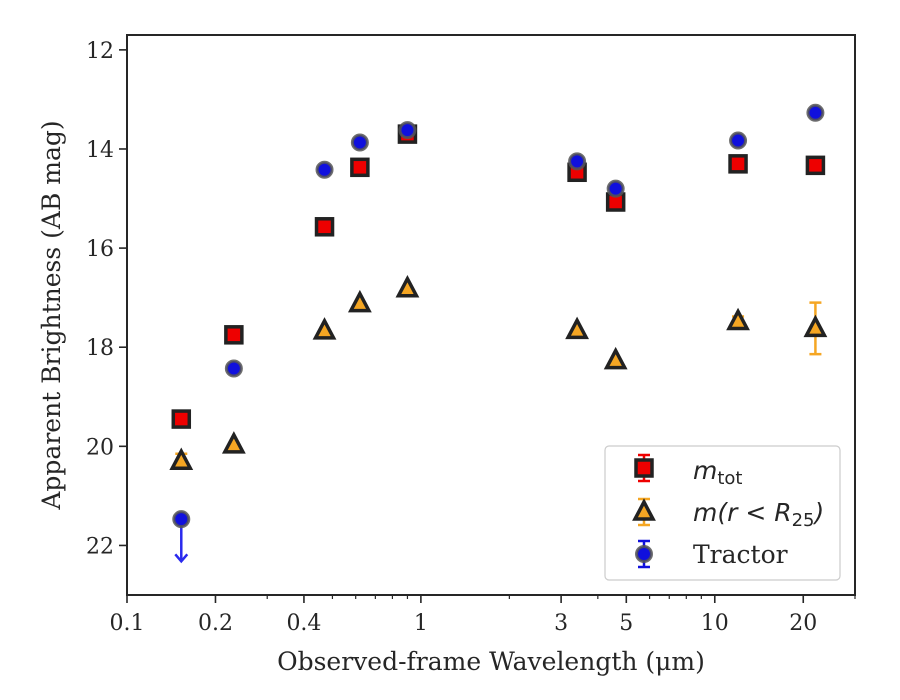 The width and height of the screenshot is (900, 700). What do you see at coordinates (106, 299) in the screenshot?
I see `y-axis-ticks: 12 14 16 18 20 22` at bounding box center [106, 299].